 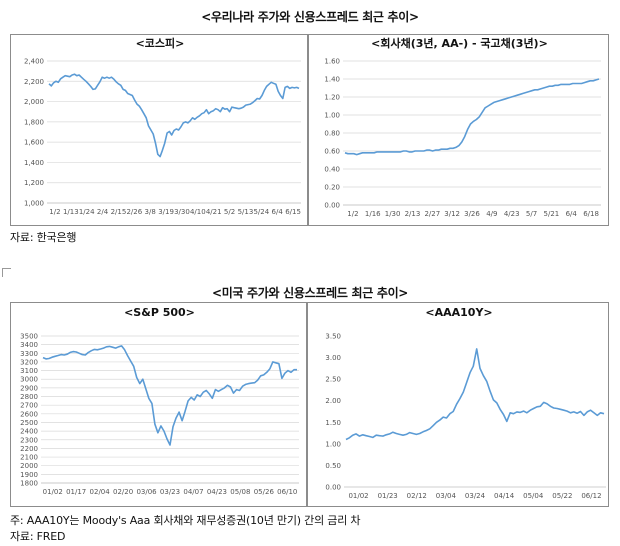 I want to click on x-tick-label: 3/30, so click(x=182, y=212).